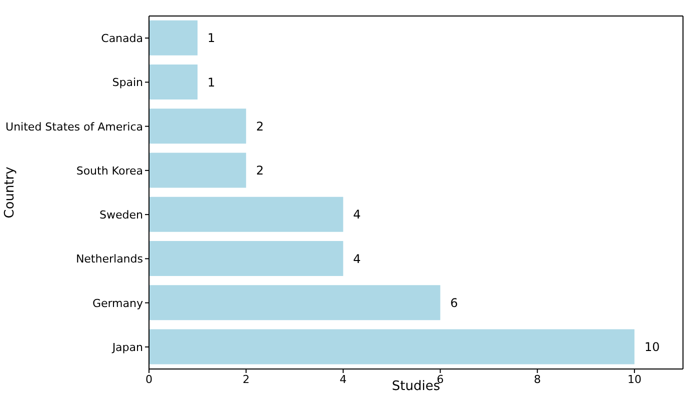 Image resolution: width=685 pixels, height=394 pixels. Describe the element at coordinates (246, 379) in the screenshot. I see `x-tick-label: 2` at that location.